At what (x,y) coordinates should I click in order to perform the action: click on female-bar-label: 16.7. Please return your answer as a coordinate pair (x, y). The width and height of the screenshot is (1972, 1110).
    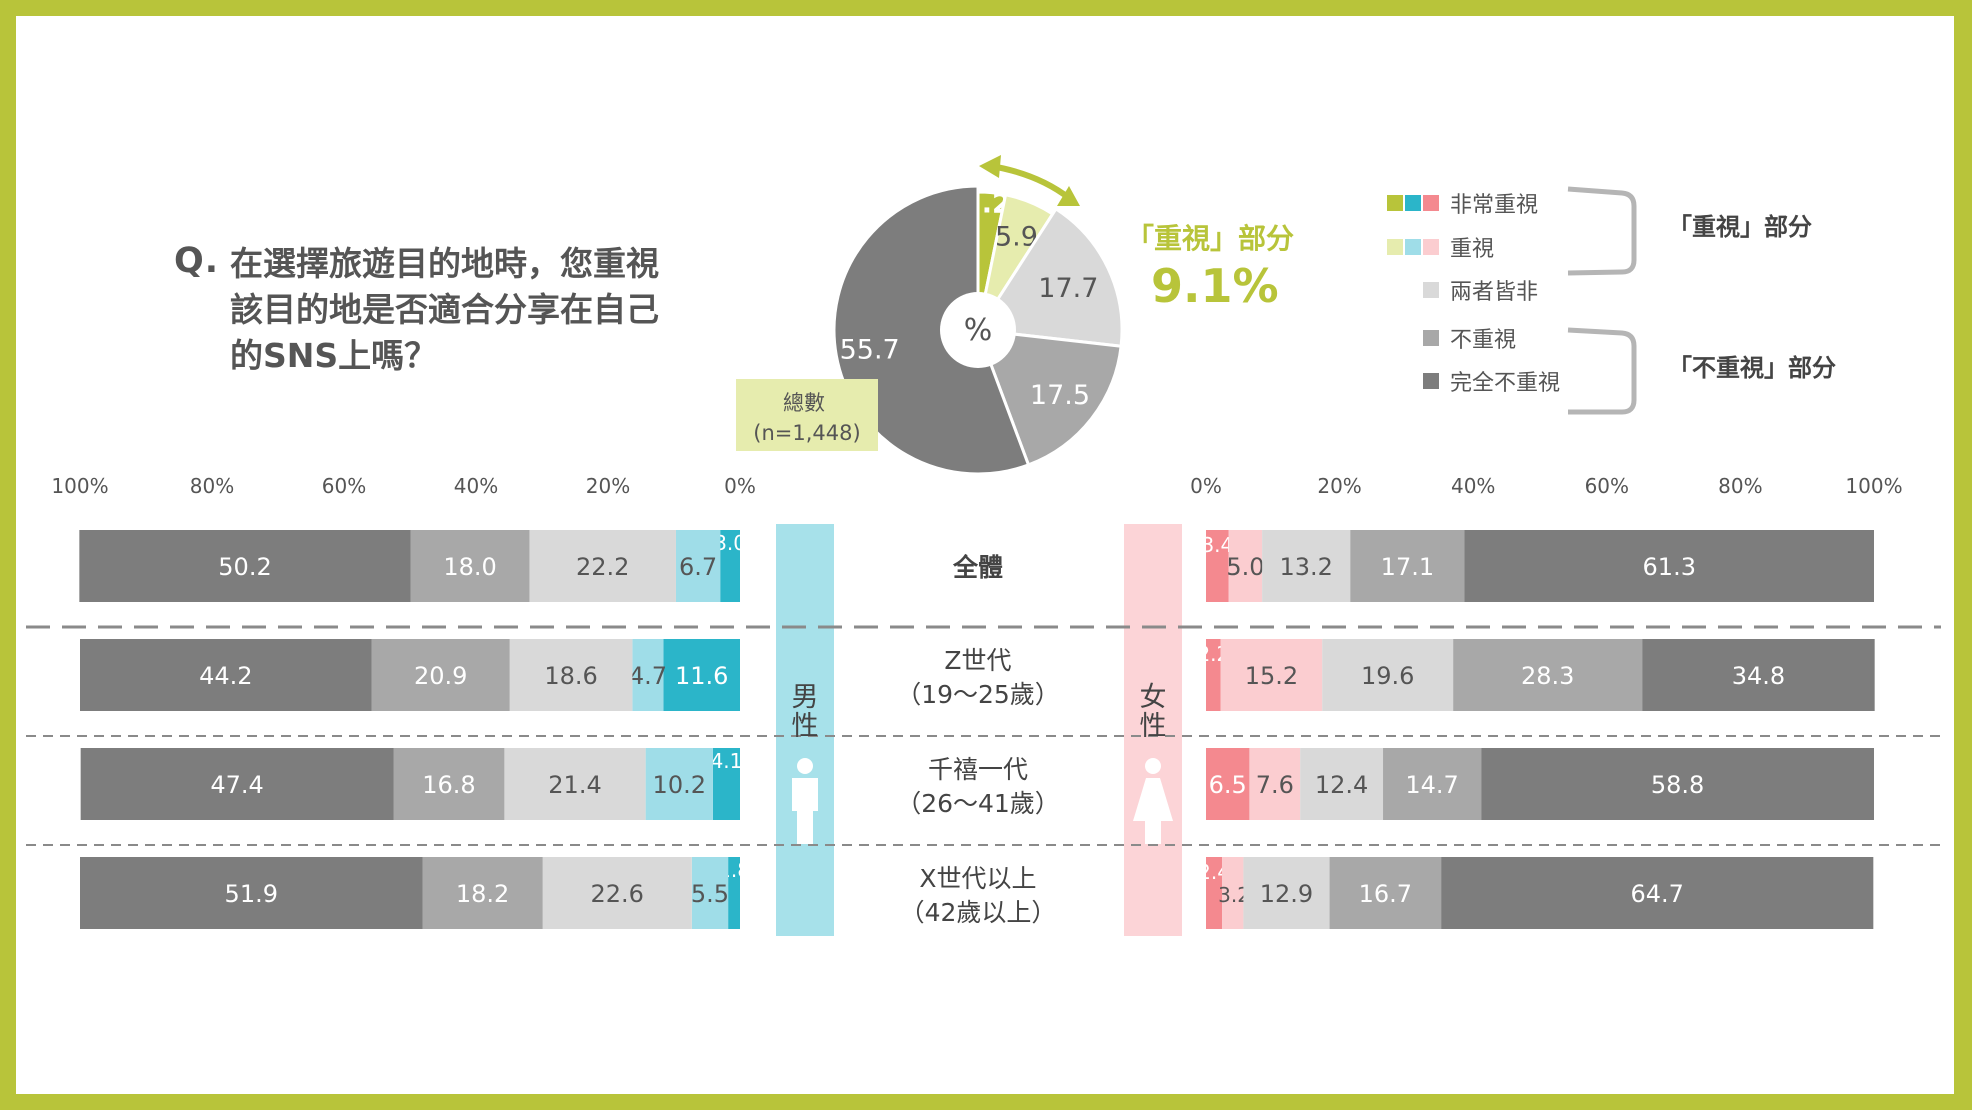
    Looking at the image, I should click on (1385, 894).